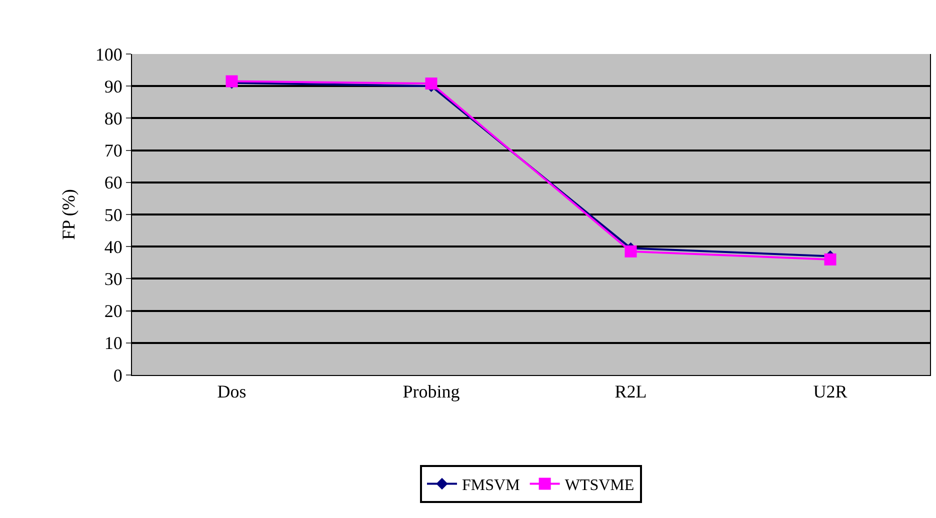 The width and height of the screenshot is (936, 518). I want to click on x-tick-label: R2L, so click(630, 392).